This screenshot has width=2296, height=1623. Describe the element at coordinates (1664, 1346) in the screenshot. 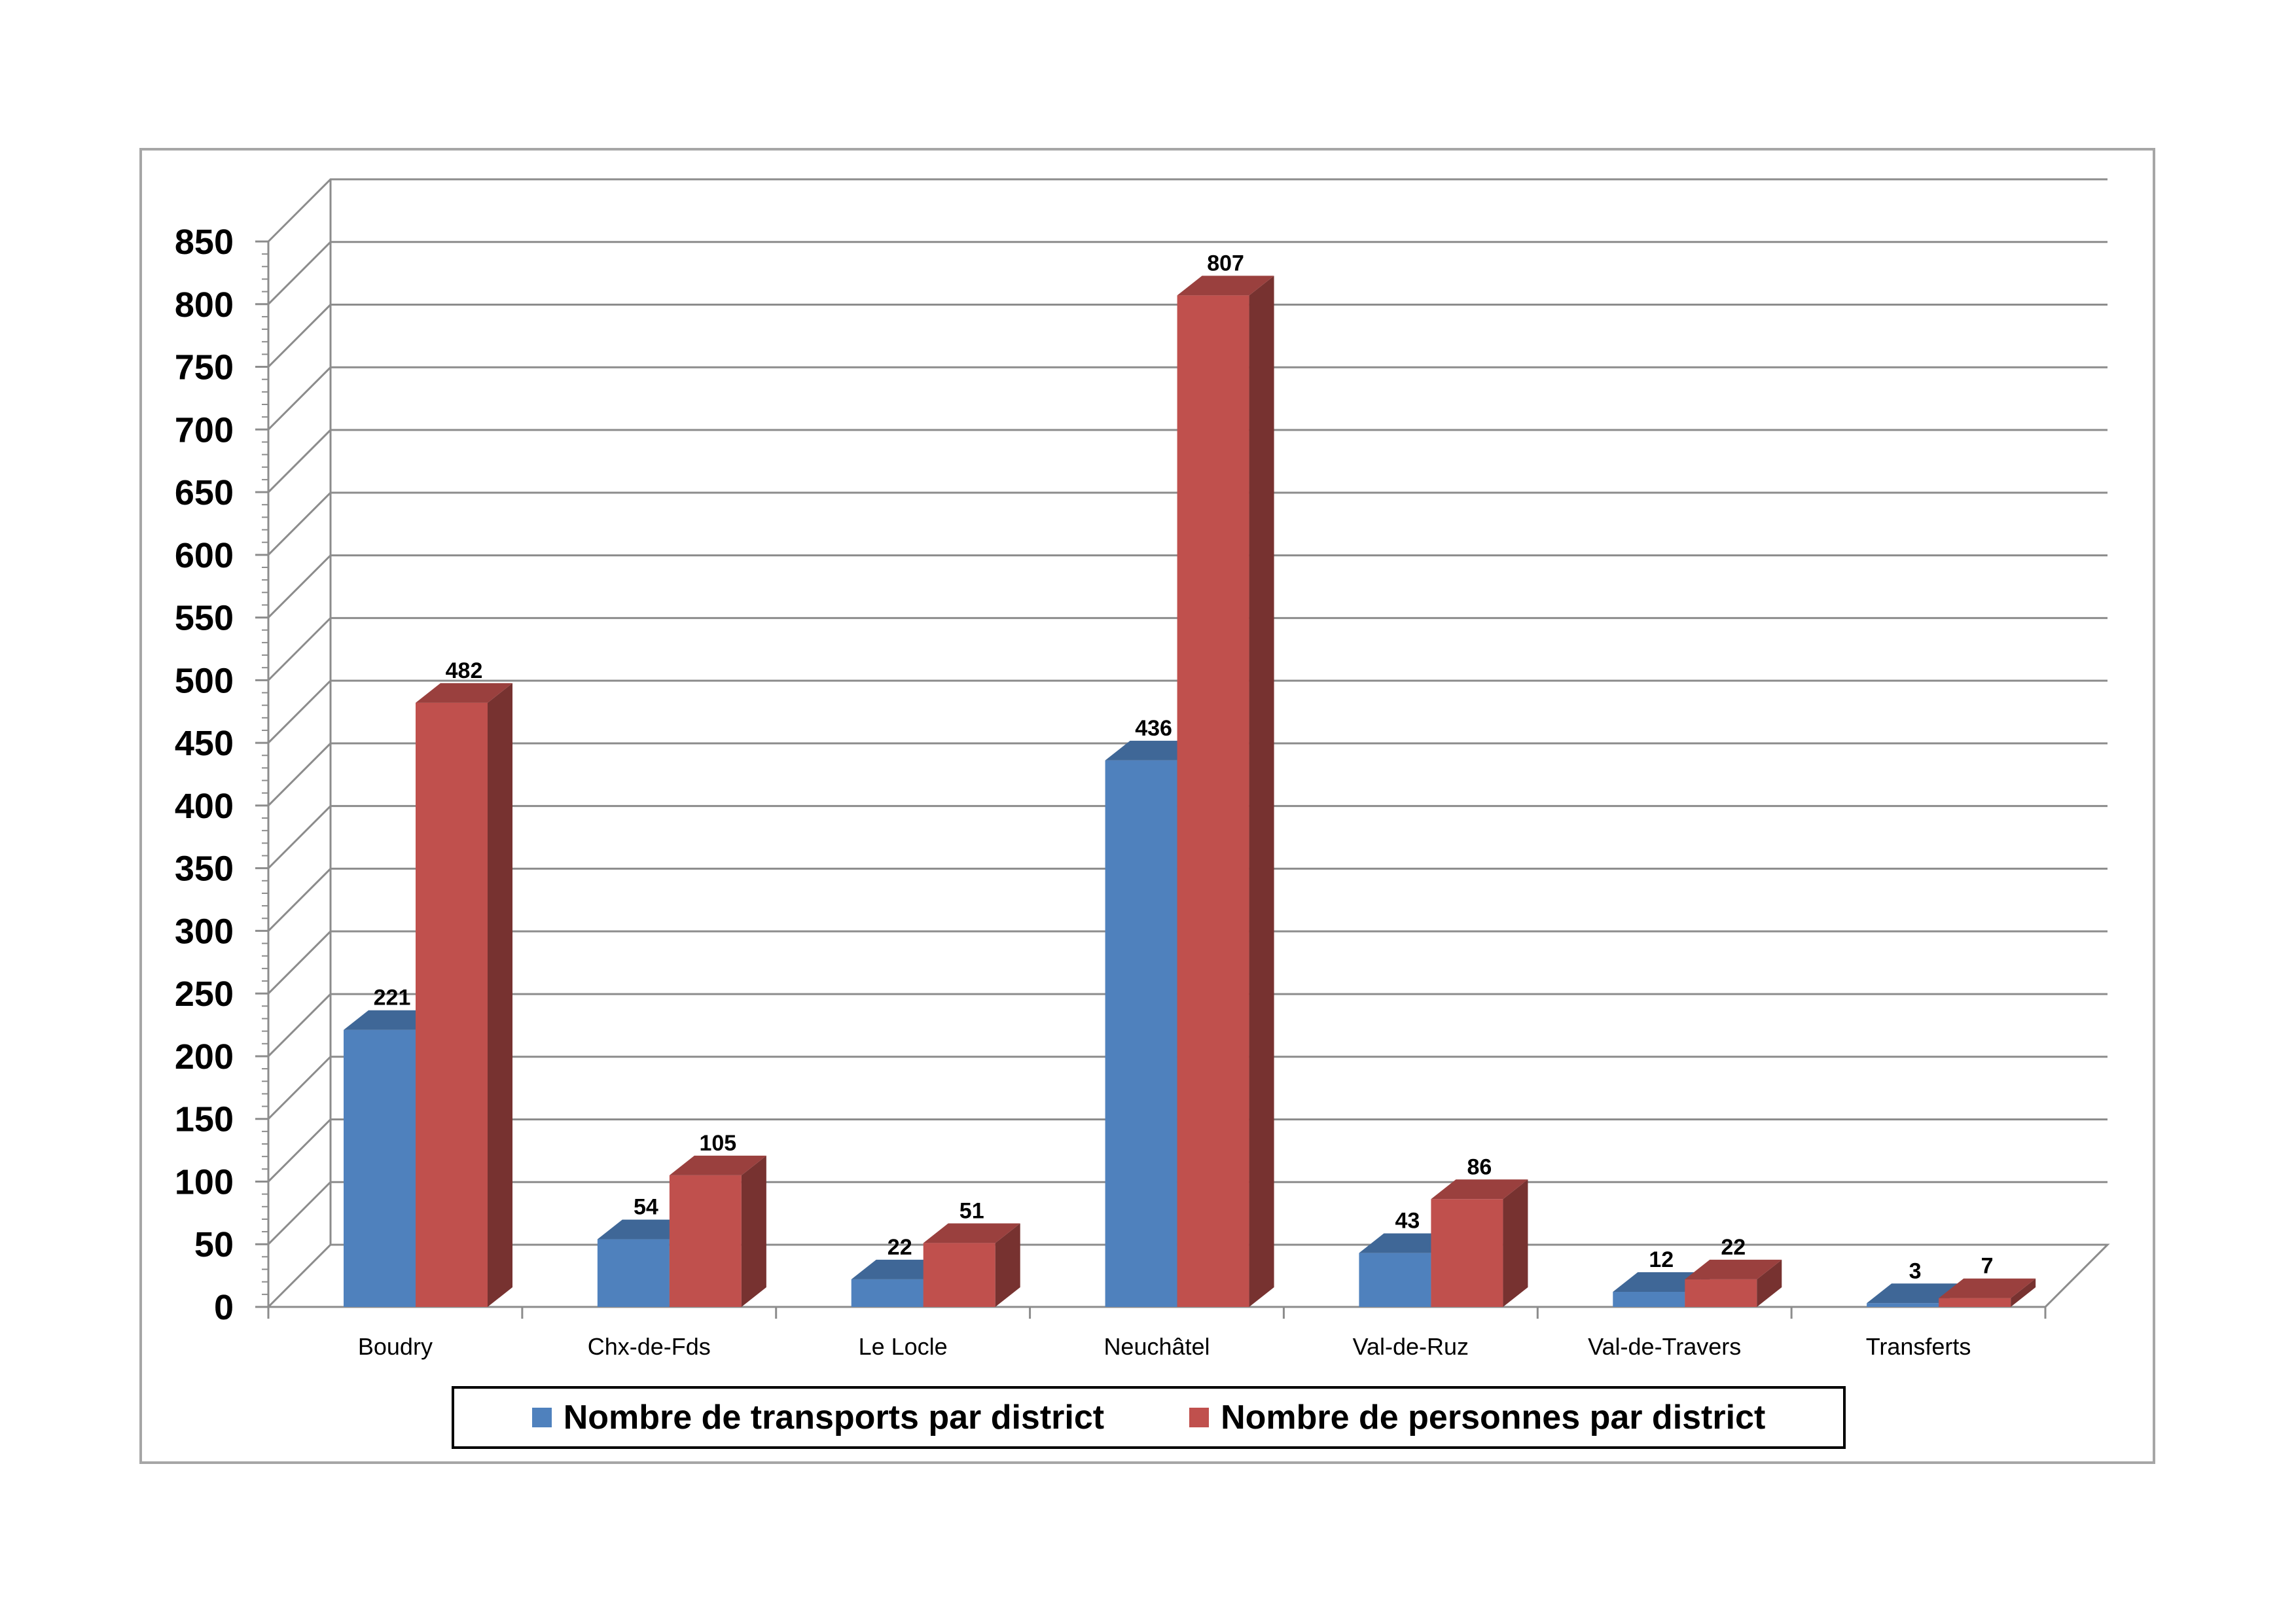

I see `x-tick-label: Val-de-Travers` at that location.